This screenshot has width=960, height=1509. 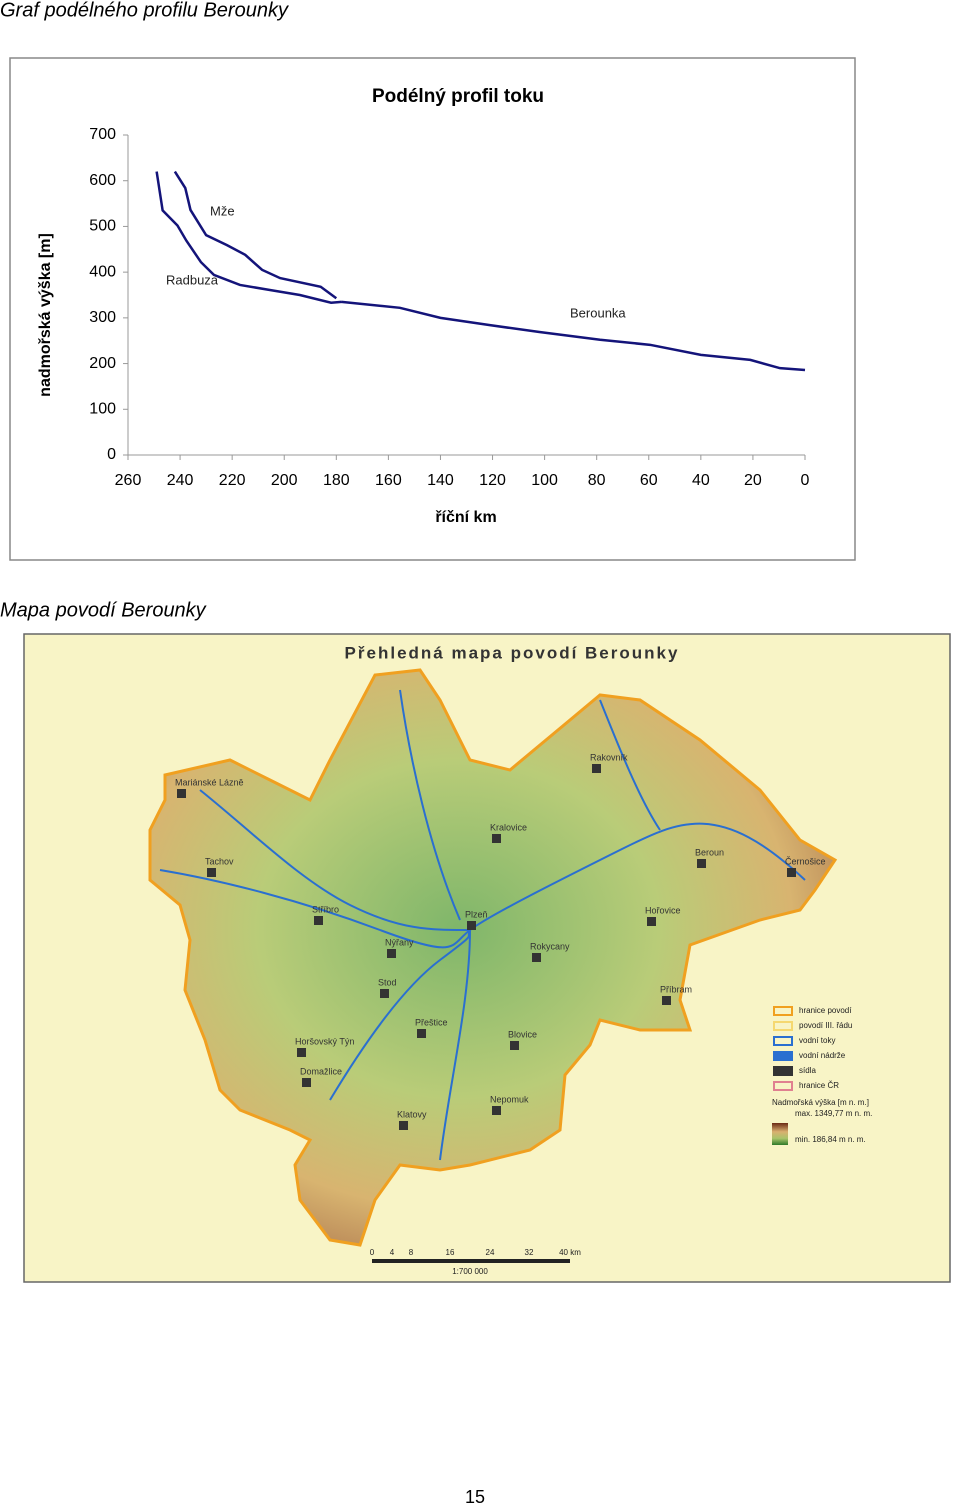 I want to click on town-label: Černošice, so click(x=805, y=861).